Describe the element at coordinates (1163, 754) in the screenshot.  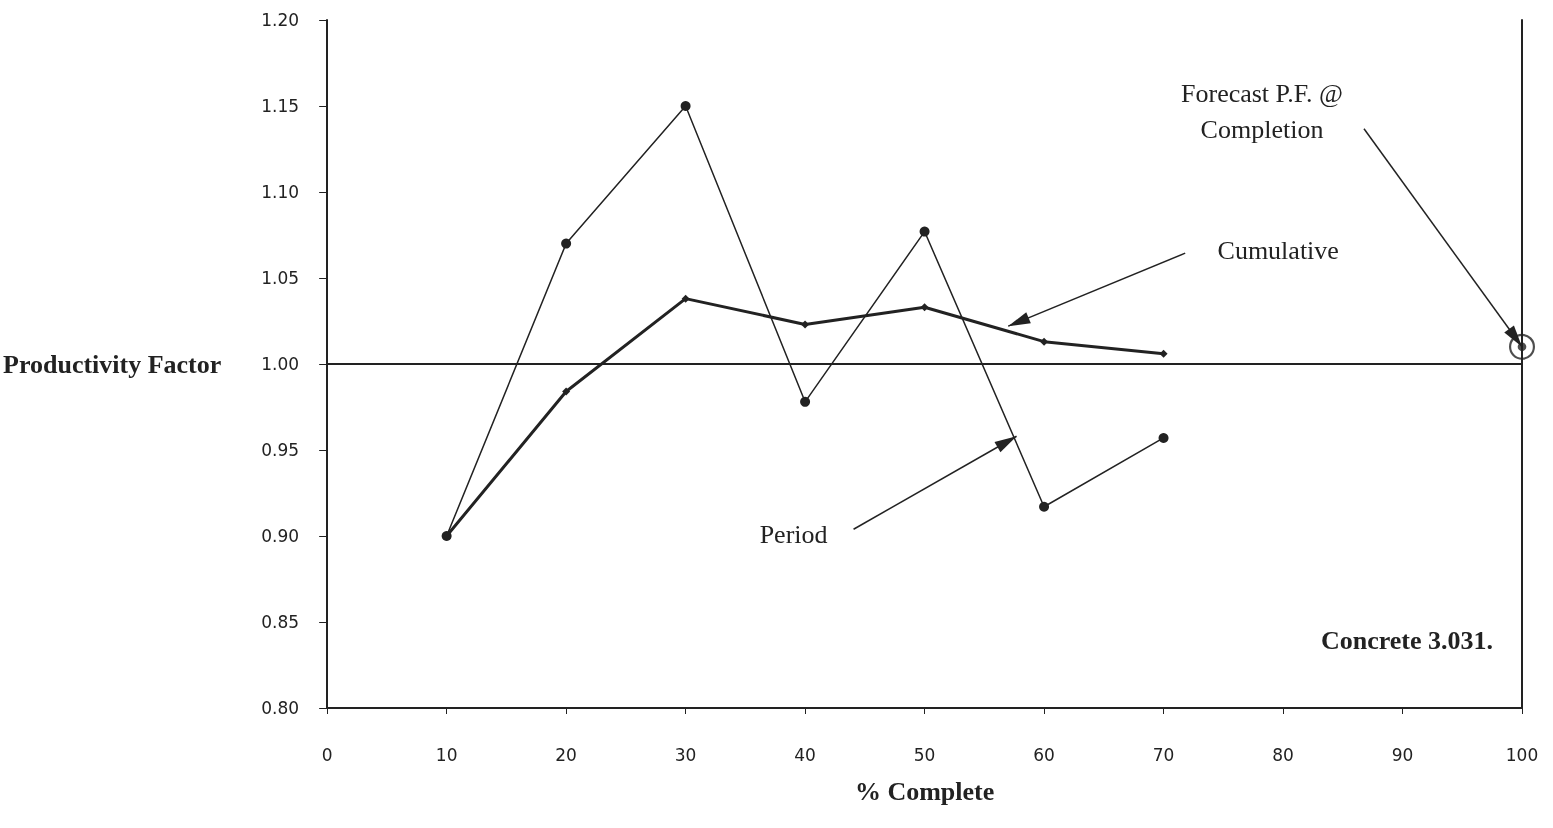
I see `x-tick-label: 70` at that location.